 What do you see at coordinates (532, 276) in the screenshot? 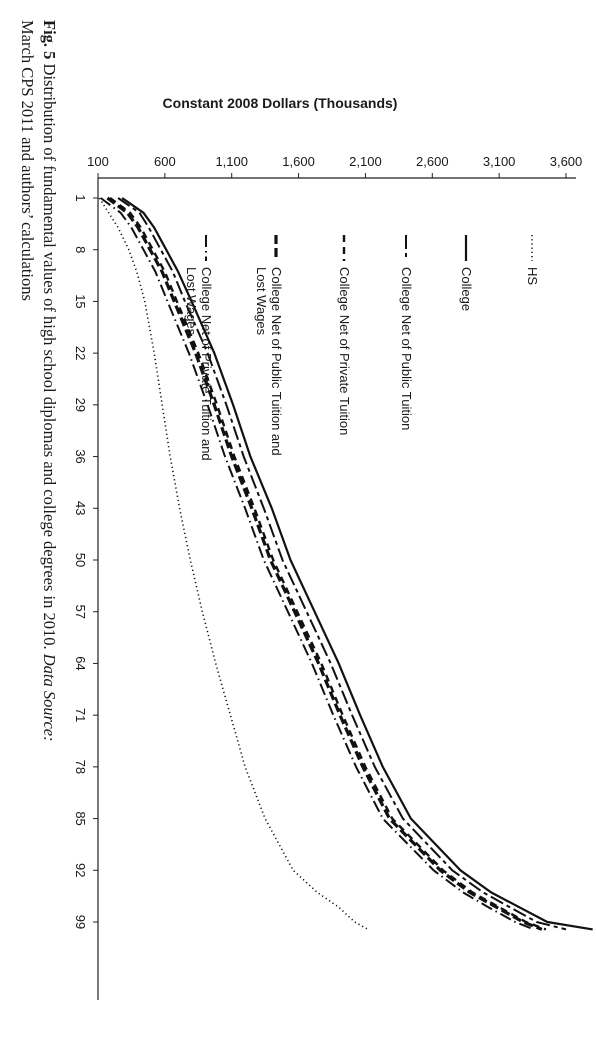
I see `legend-label: HS` at bounding box center [532, 276].